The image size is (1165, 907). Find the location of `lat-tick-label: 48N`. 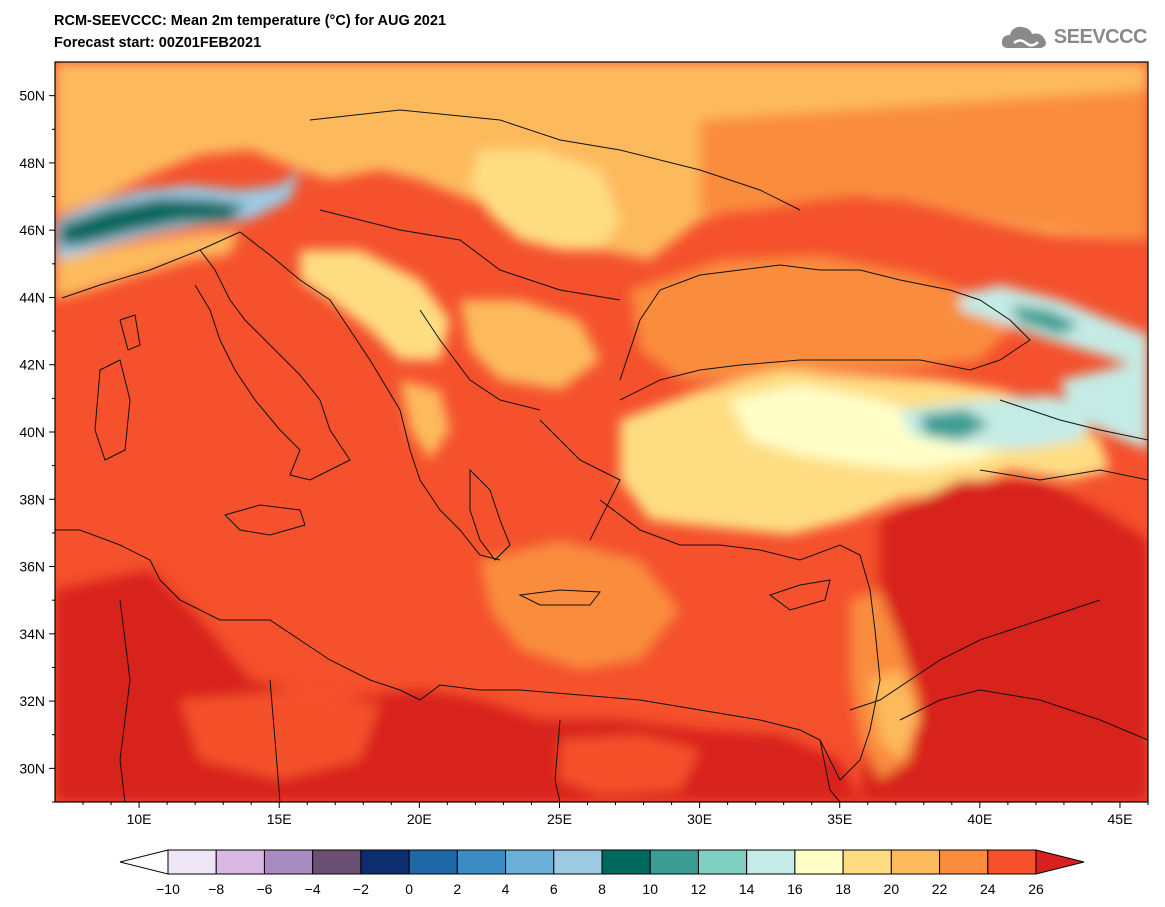

lat-tick-label: 48N is located at coordinates (32, 163).